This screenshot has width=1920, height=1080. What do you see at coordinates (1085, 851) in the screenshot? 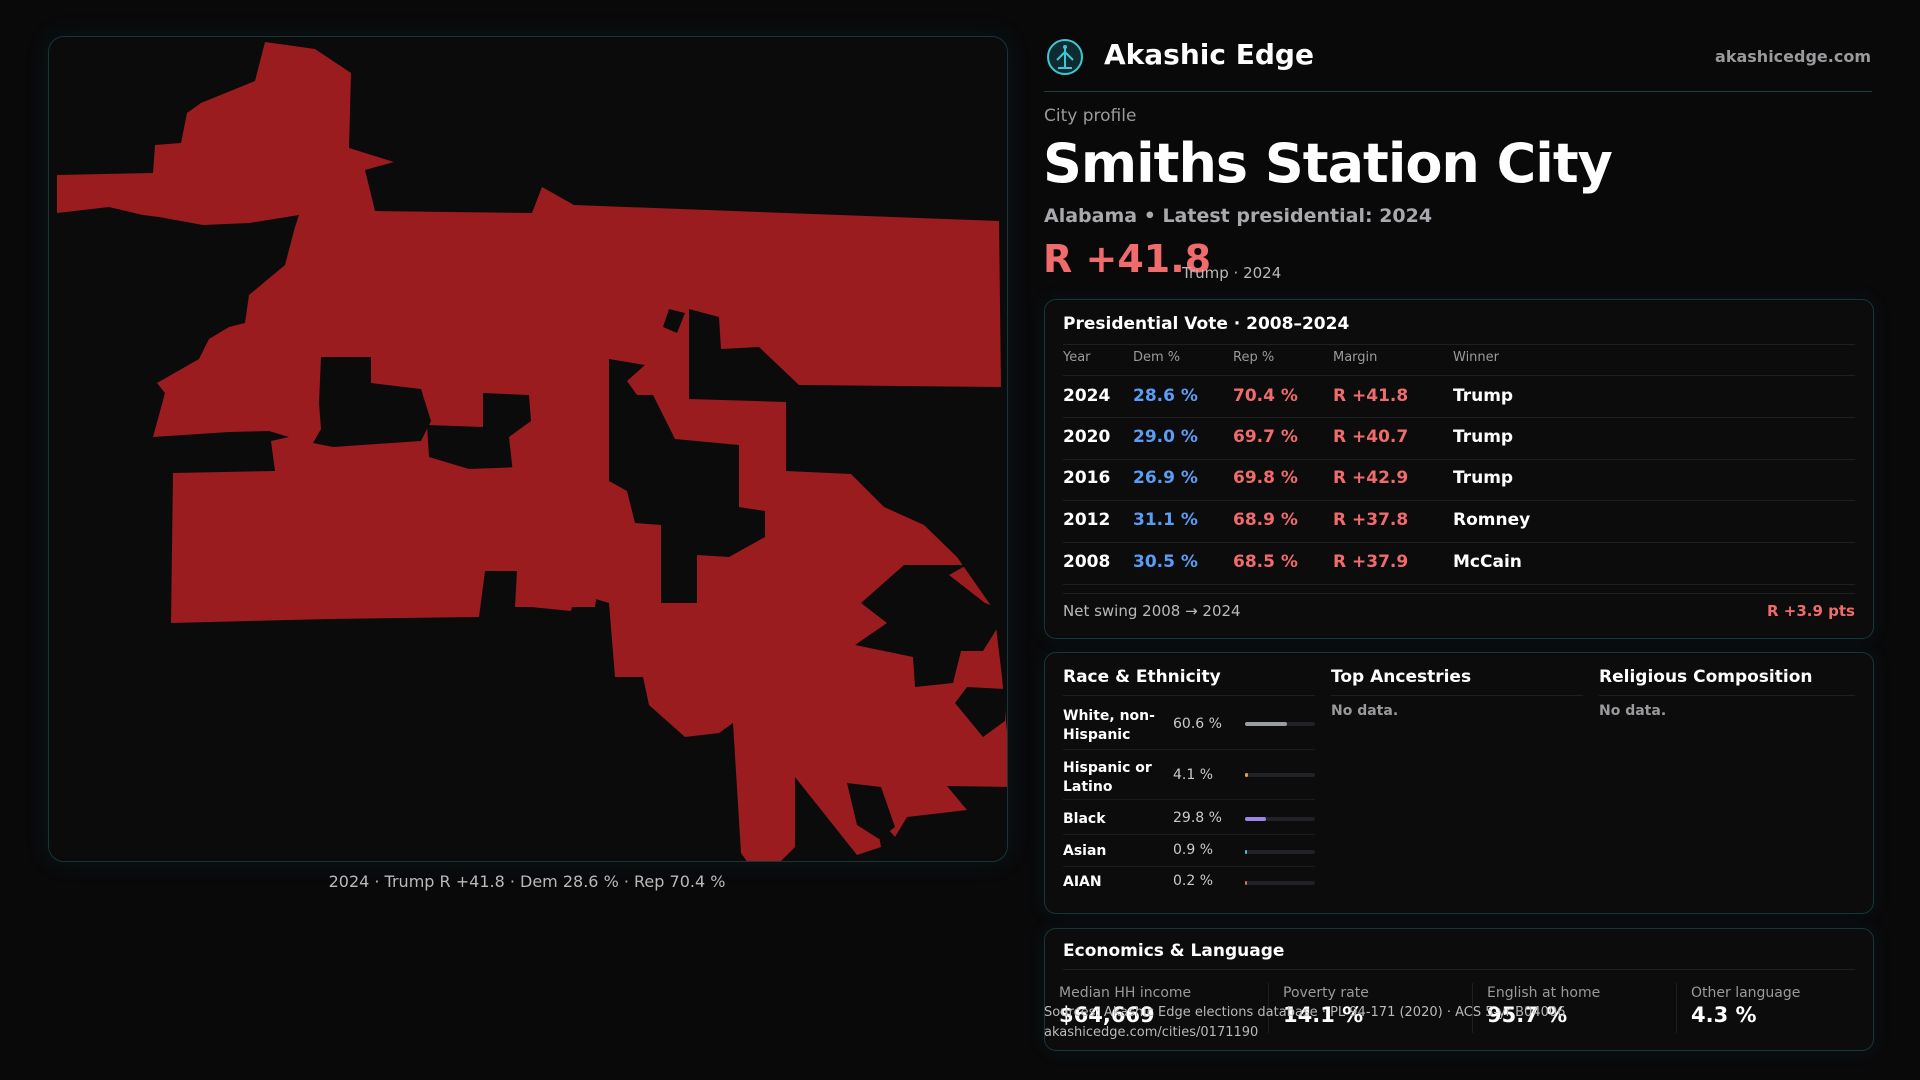
I see `race-label: Asian` at bounding box center [1085, 851].